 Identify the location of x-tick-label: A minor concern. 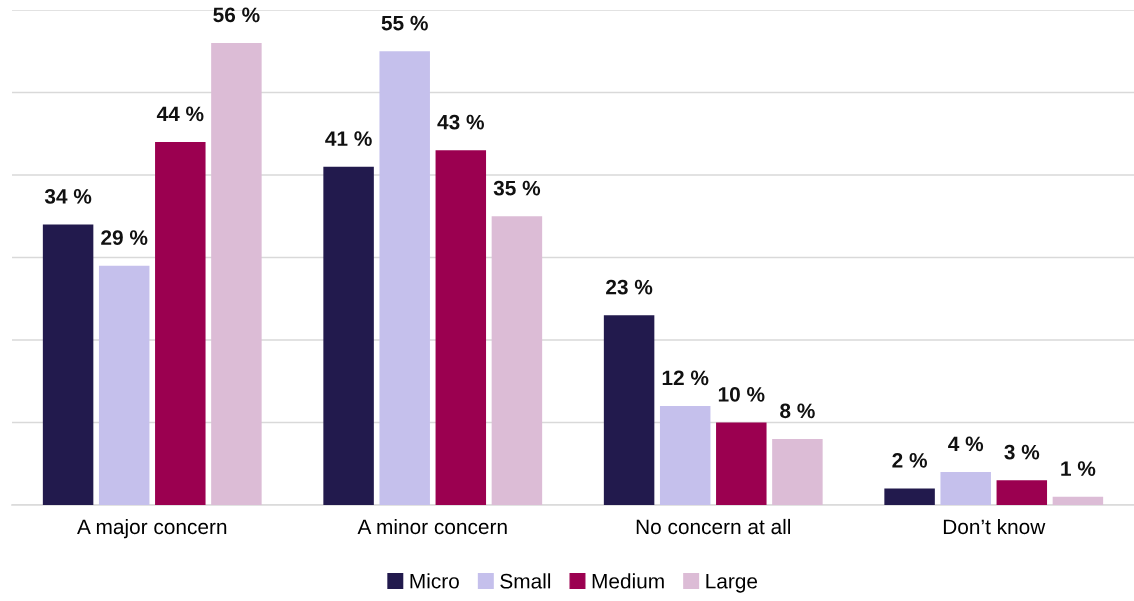
(432, 526).